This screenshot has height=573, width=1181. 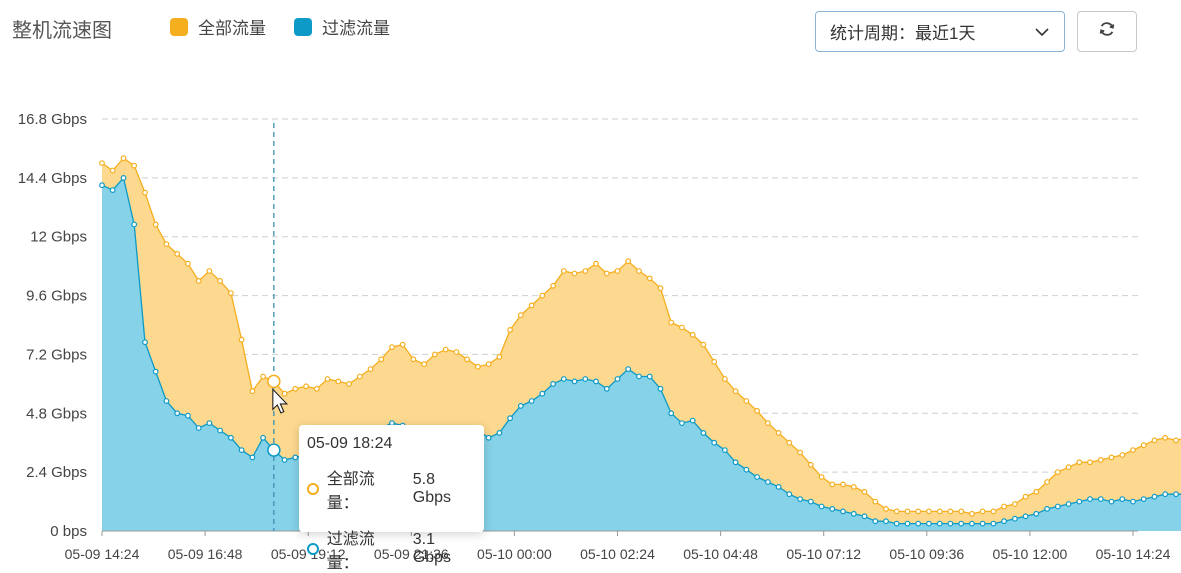 I want to click on refresh-button, so click(x=1107, y=31).